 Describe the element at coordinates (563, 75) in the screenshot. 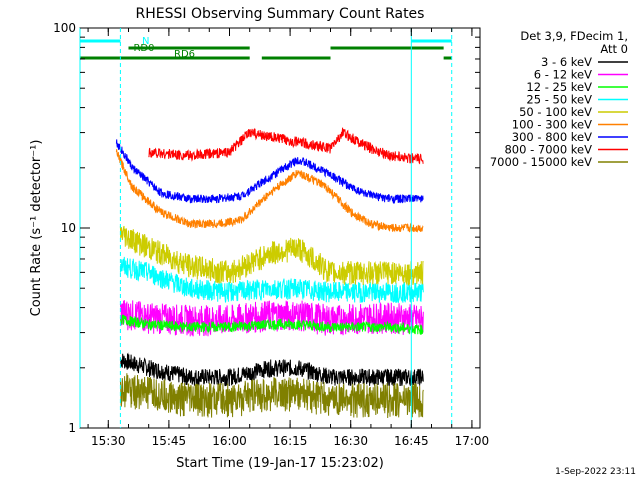

I see `legend-entry-label: 6 - 12 keV` at that location.